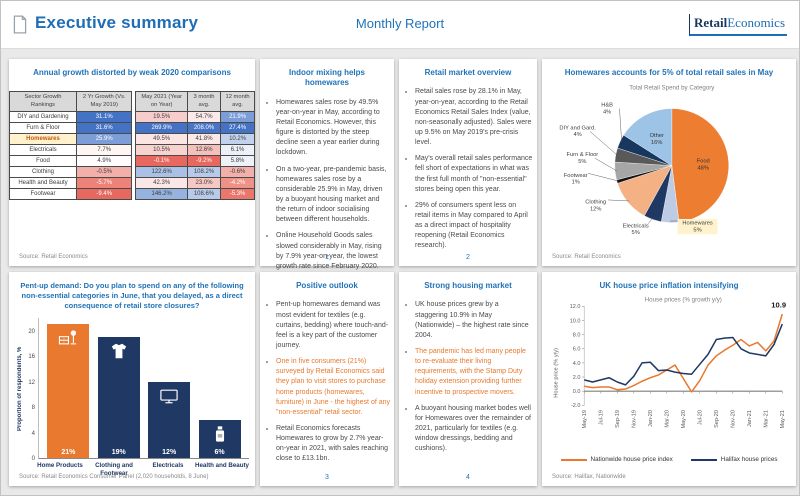  Describe the element at coordinates (750, 418) in the screenshot. I see `x-tick-label: Jan-21` at that location.